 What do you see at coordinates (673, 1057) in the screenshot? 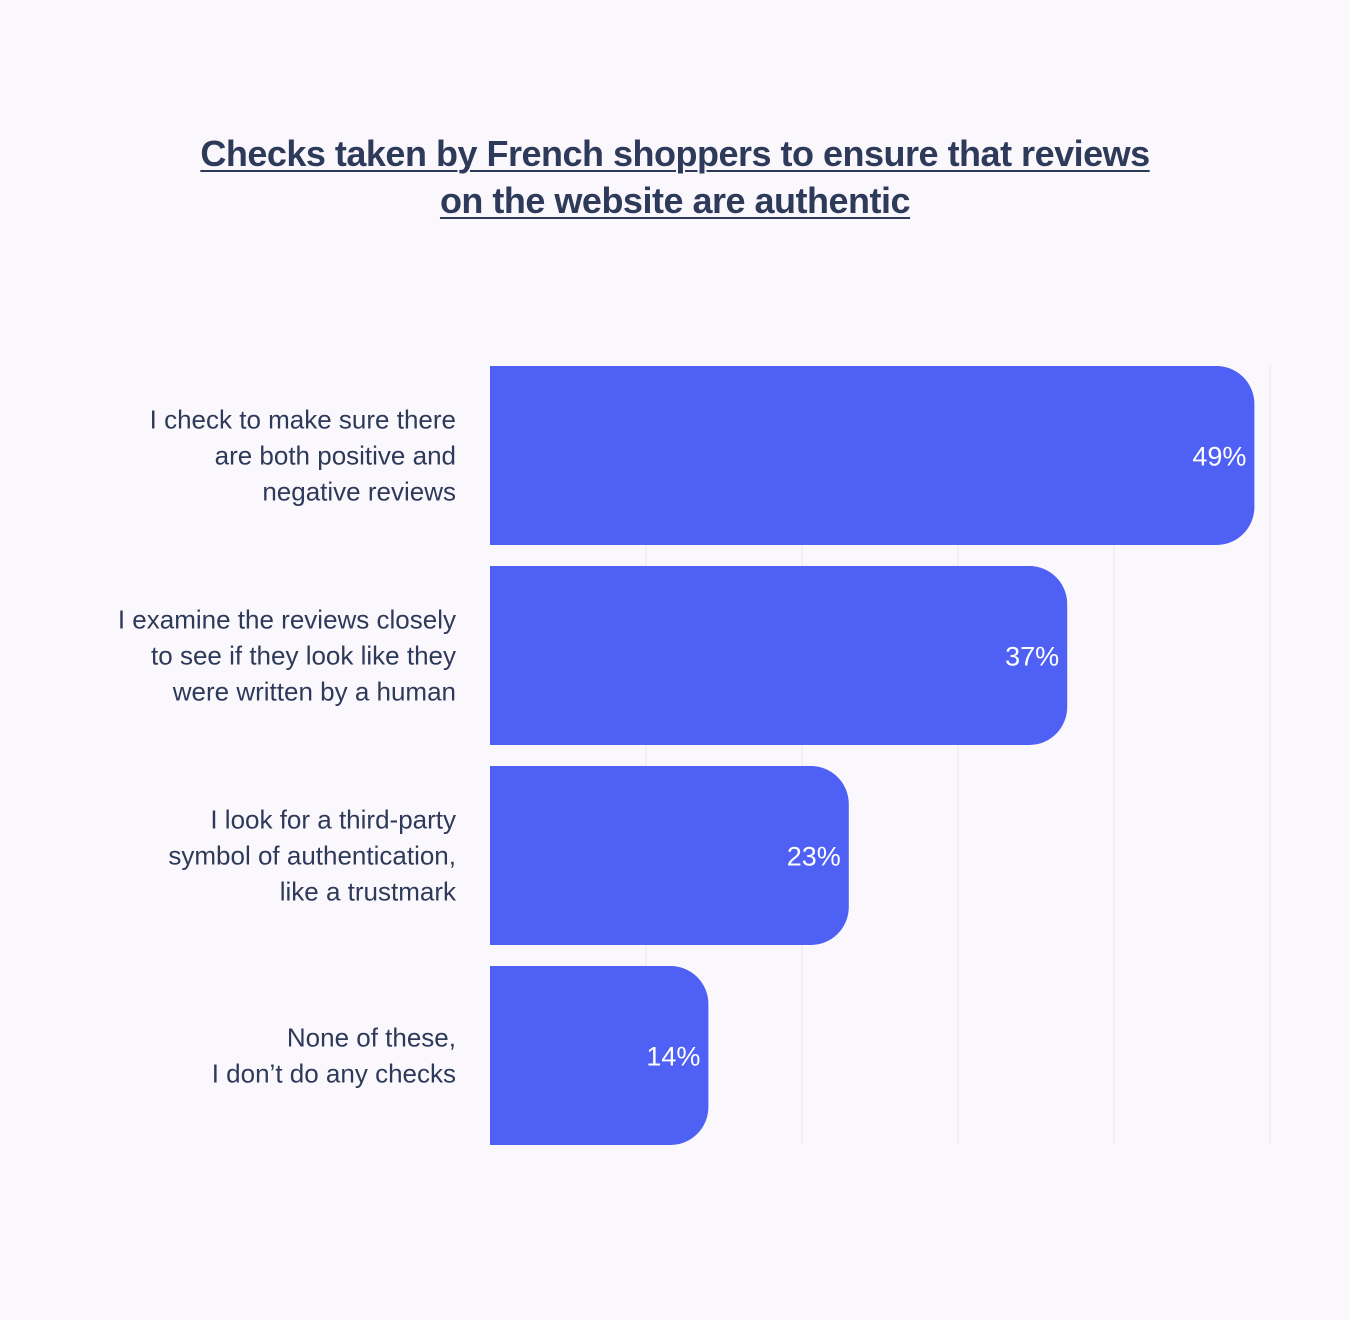
I see `value-label: 14%` at bounding box center [673, 1057].